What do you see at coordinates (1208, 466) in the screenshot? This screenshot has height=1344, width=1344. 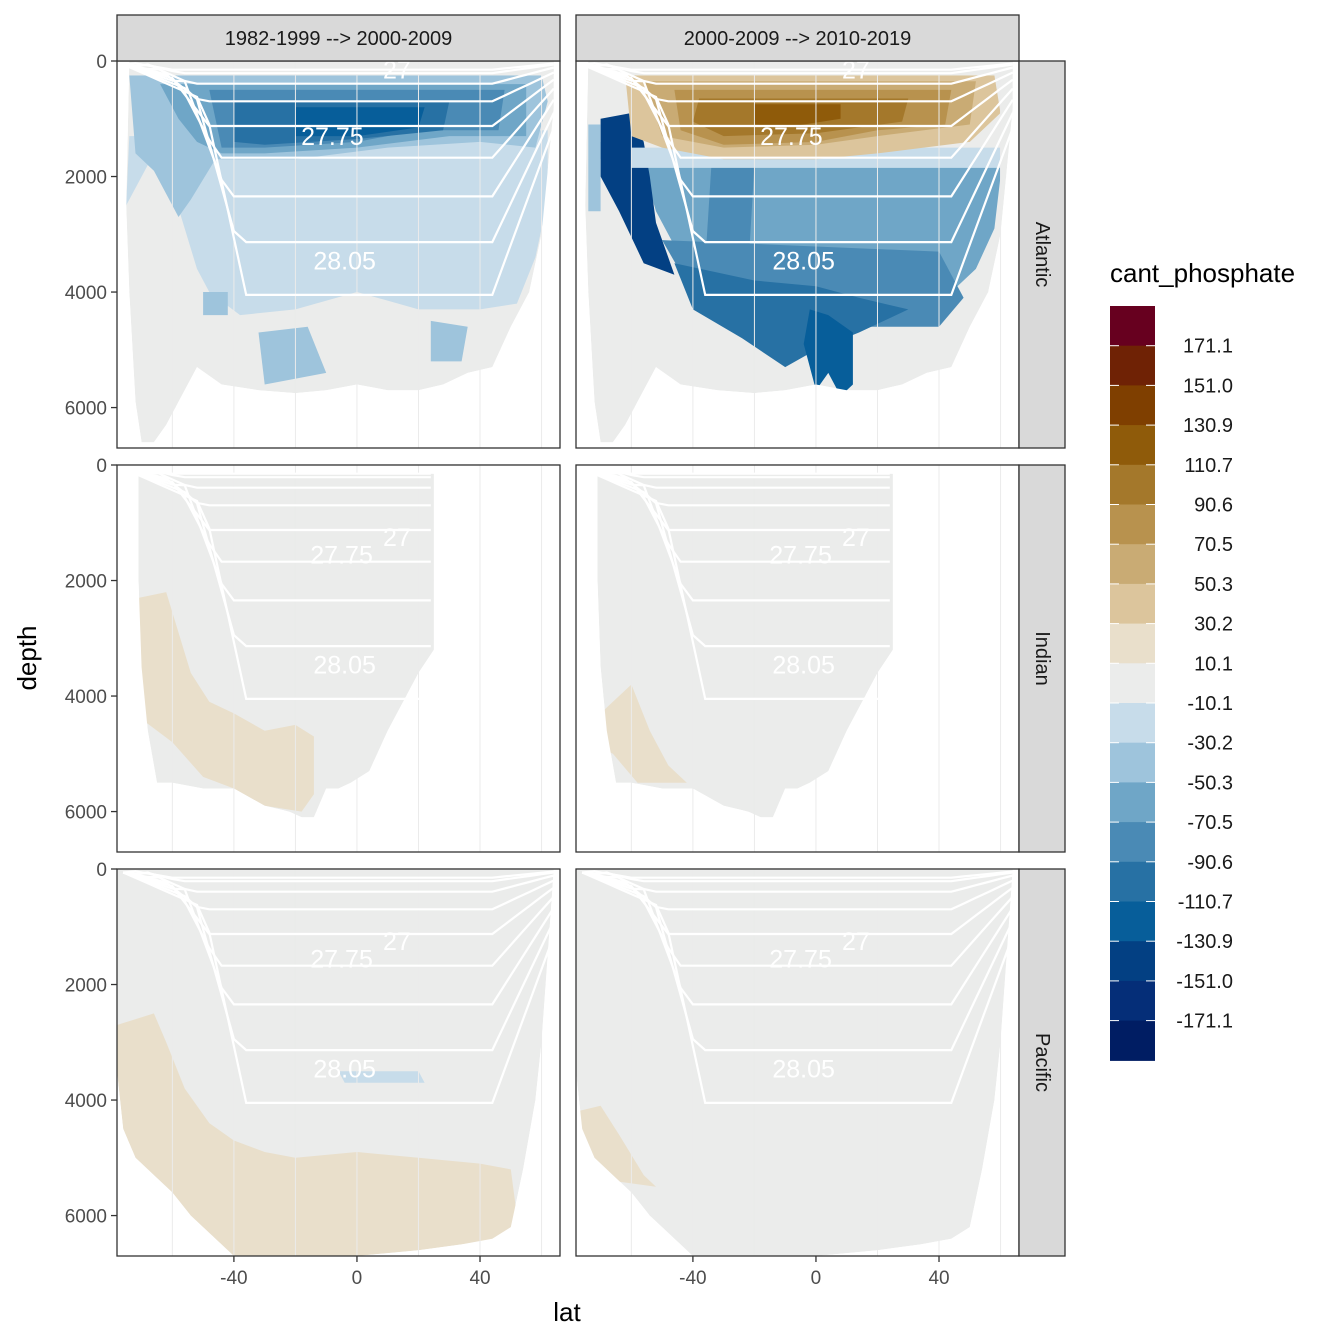 I see `legend-label: 110.7` at bounding box center [1208, 466].